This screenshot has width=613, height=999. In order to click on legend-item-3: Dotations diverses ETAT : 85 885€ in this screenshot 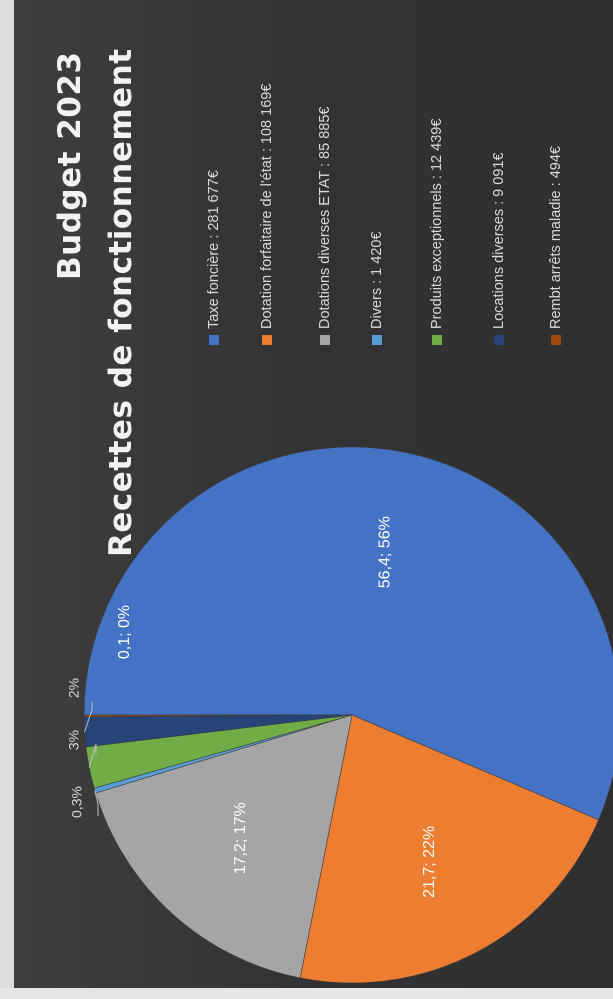, I will do `click(325, 192)`.